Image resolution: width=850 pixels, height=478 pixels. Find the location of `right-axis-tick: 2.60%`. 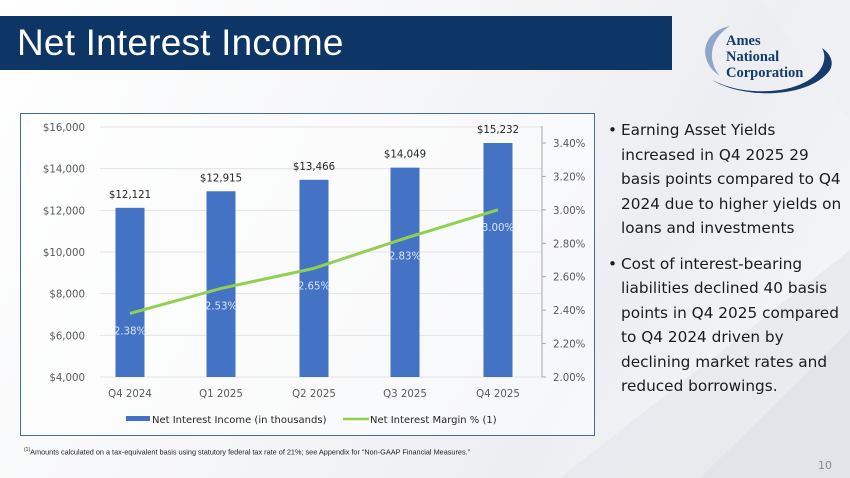

right-axis-tick: 2.60% is located at coordinates (569, 278).